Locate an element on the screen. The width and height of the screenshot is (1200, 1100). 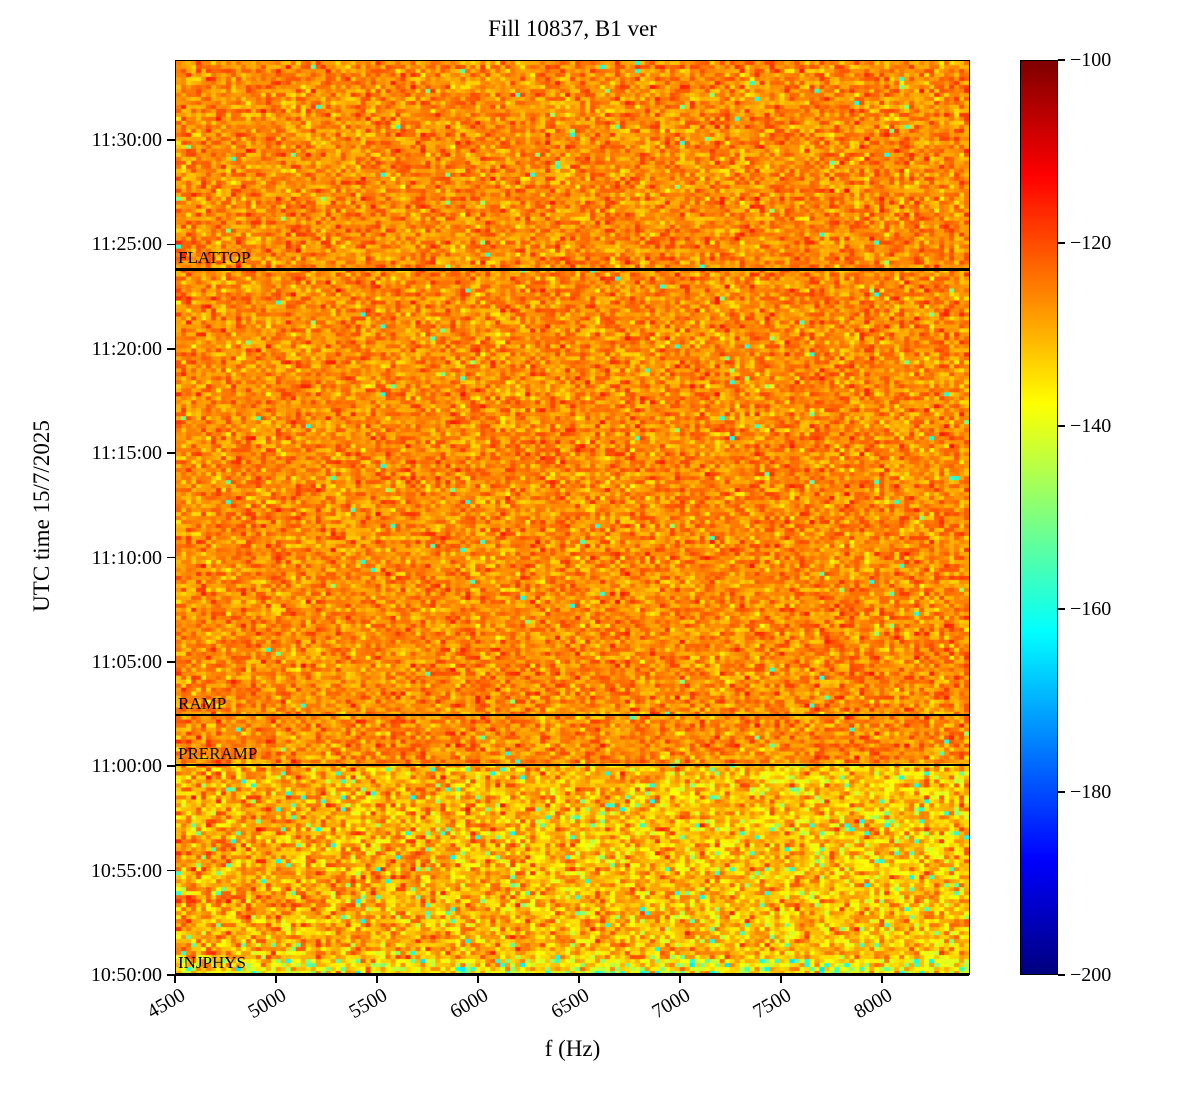
colorbar-tick-label: −160 is located at coordinates (1091, 609).